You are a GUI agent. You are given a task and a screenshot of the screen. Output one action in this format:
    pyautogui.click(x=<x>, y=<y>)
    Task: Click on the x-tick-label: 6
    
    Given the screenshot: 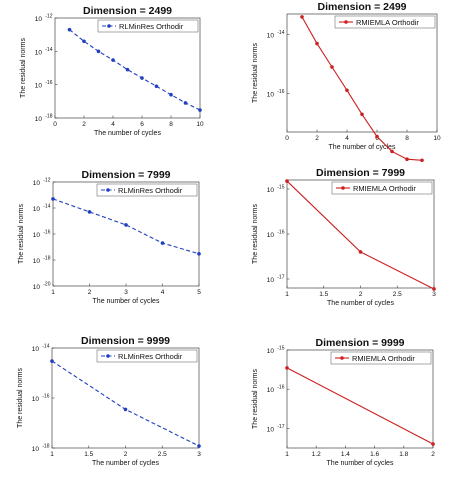 What is the action you would take?
    pyautogui.click(x=377, y=138)
    